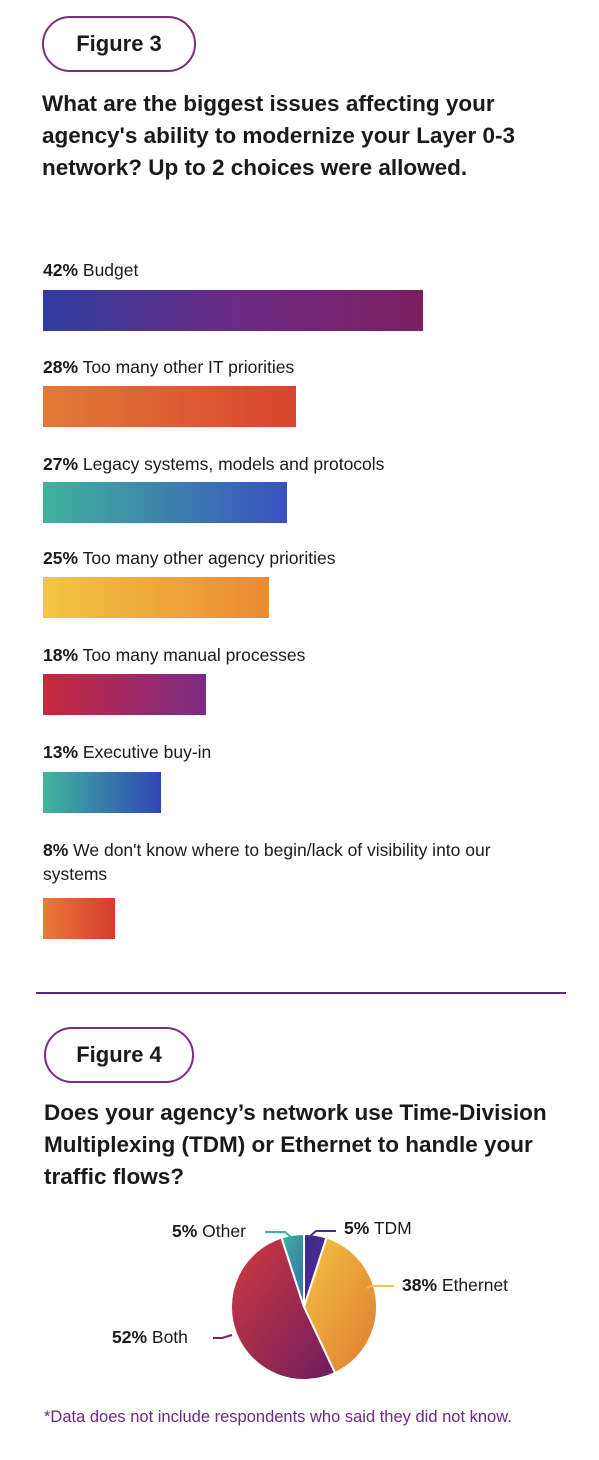  Describe the element at coordinates (390, 1228) in the screenshot. I see `pie-category-label: TDM` at that location.